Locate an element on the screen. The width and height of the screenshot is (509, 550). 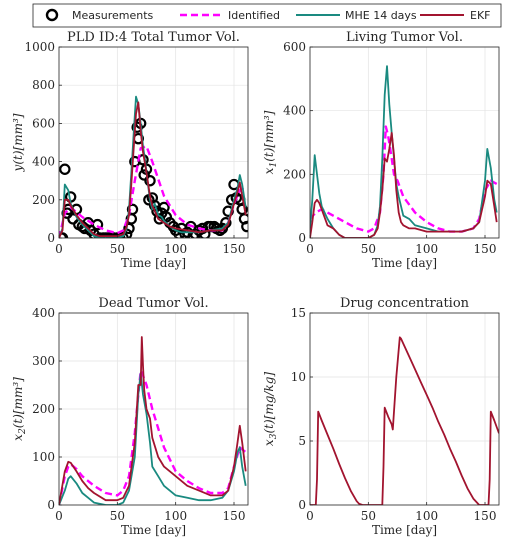
chart-title: Dead Tumor Vol. is located at coordinates (153, 303).